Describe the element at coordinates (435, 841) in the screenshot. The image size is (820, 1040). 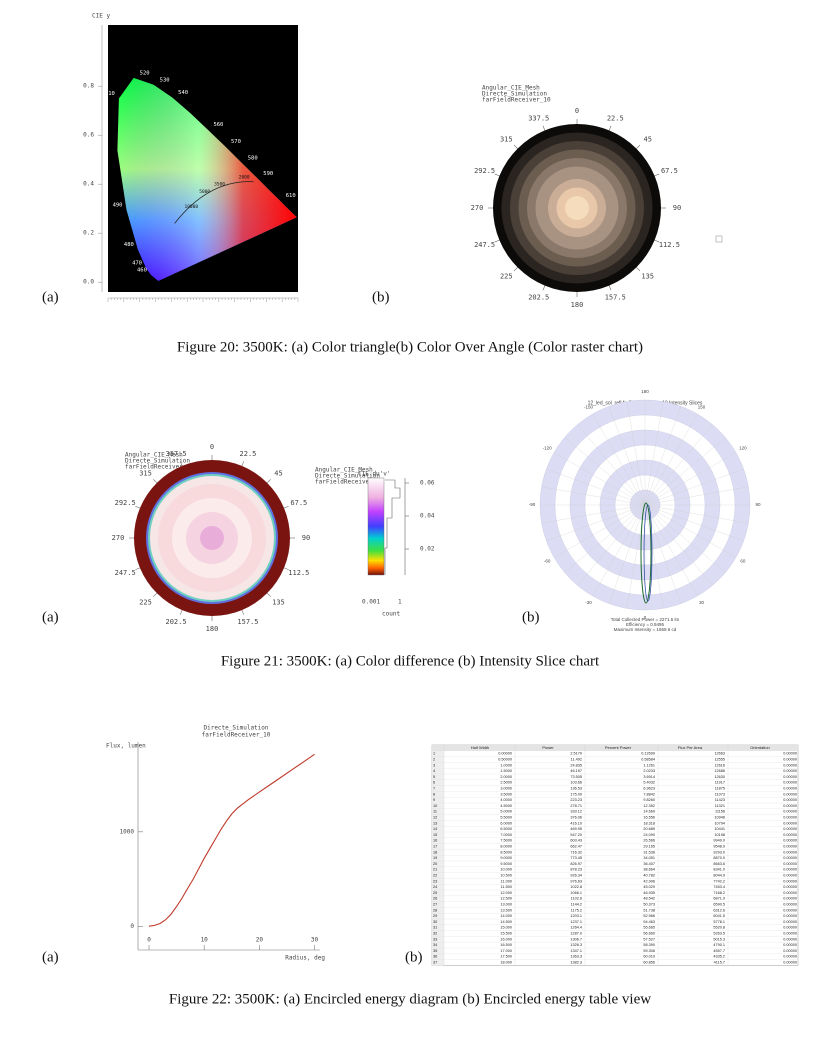
I see `table-cell: 16` at that location.